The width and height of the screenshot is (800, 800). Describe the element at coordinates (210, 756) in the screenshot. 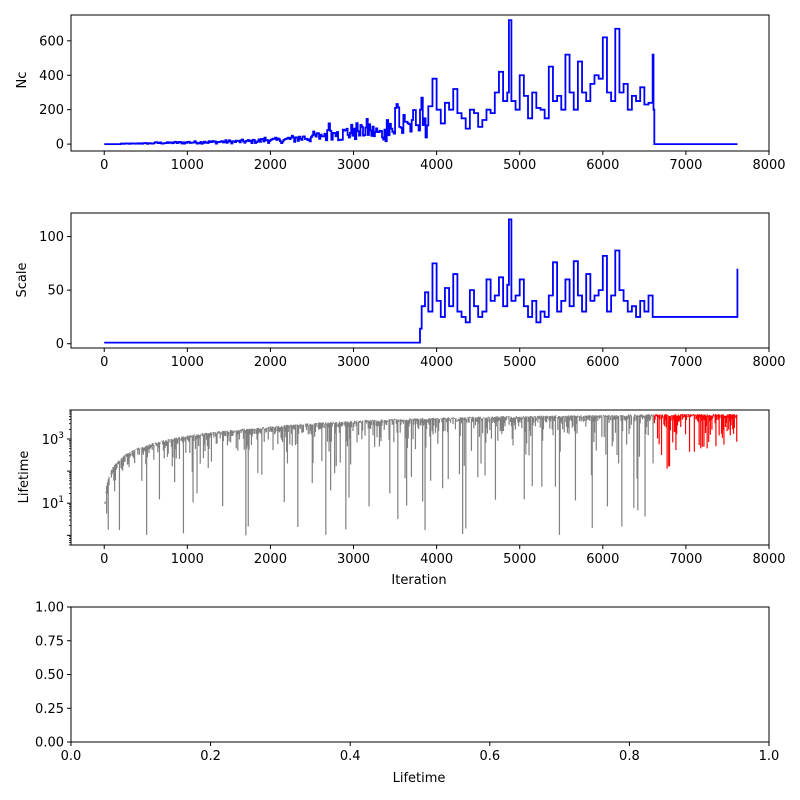

I see `x-tick-label: 0.2` at that location.